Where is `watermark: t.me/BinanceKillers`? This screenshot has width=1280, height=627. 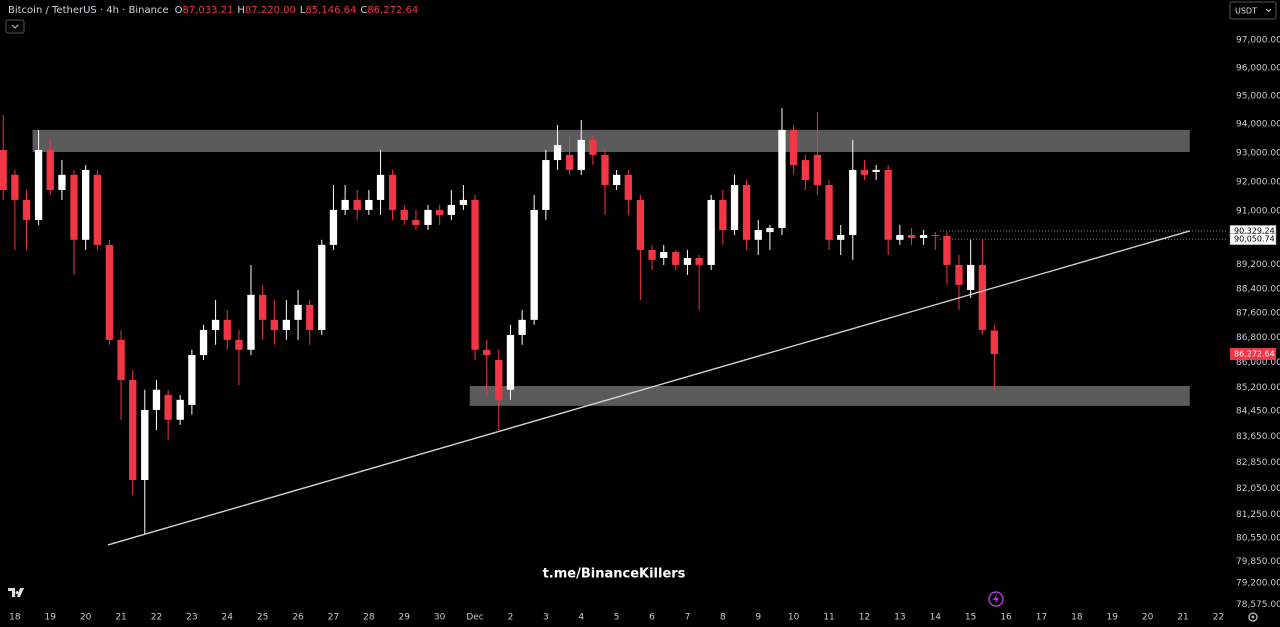 watermark: t.me/BinanceKillers is located at coordinates (614, 574).